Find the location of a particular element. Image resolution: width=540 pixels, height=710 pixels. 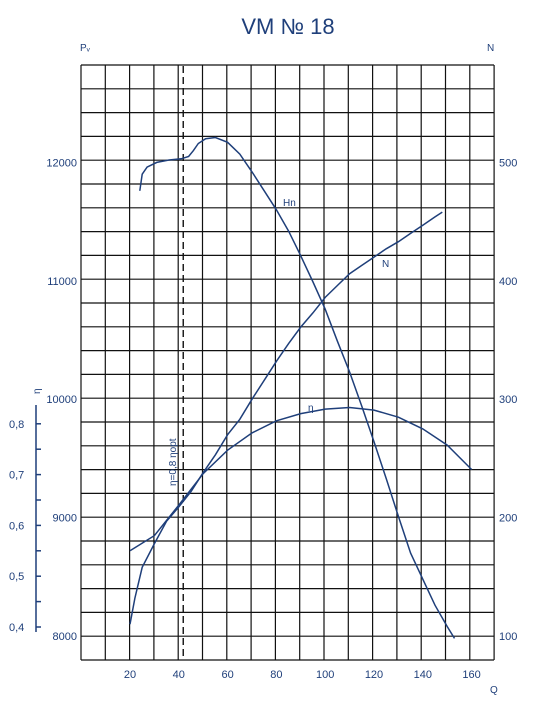

n-series-label: N is located at coordinates (385, 264).